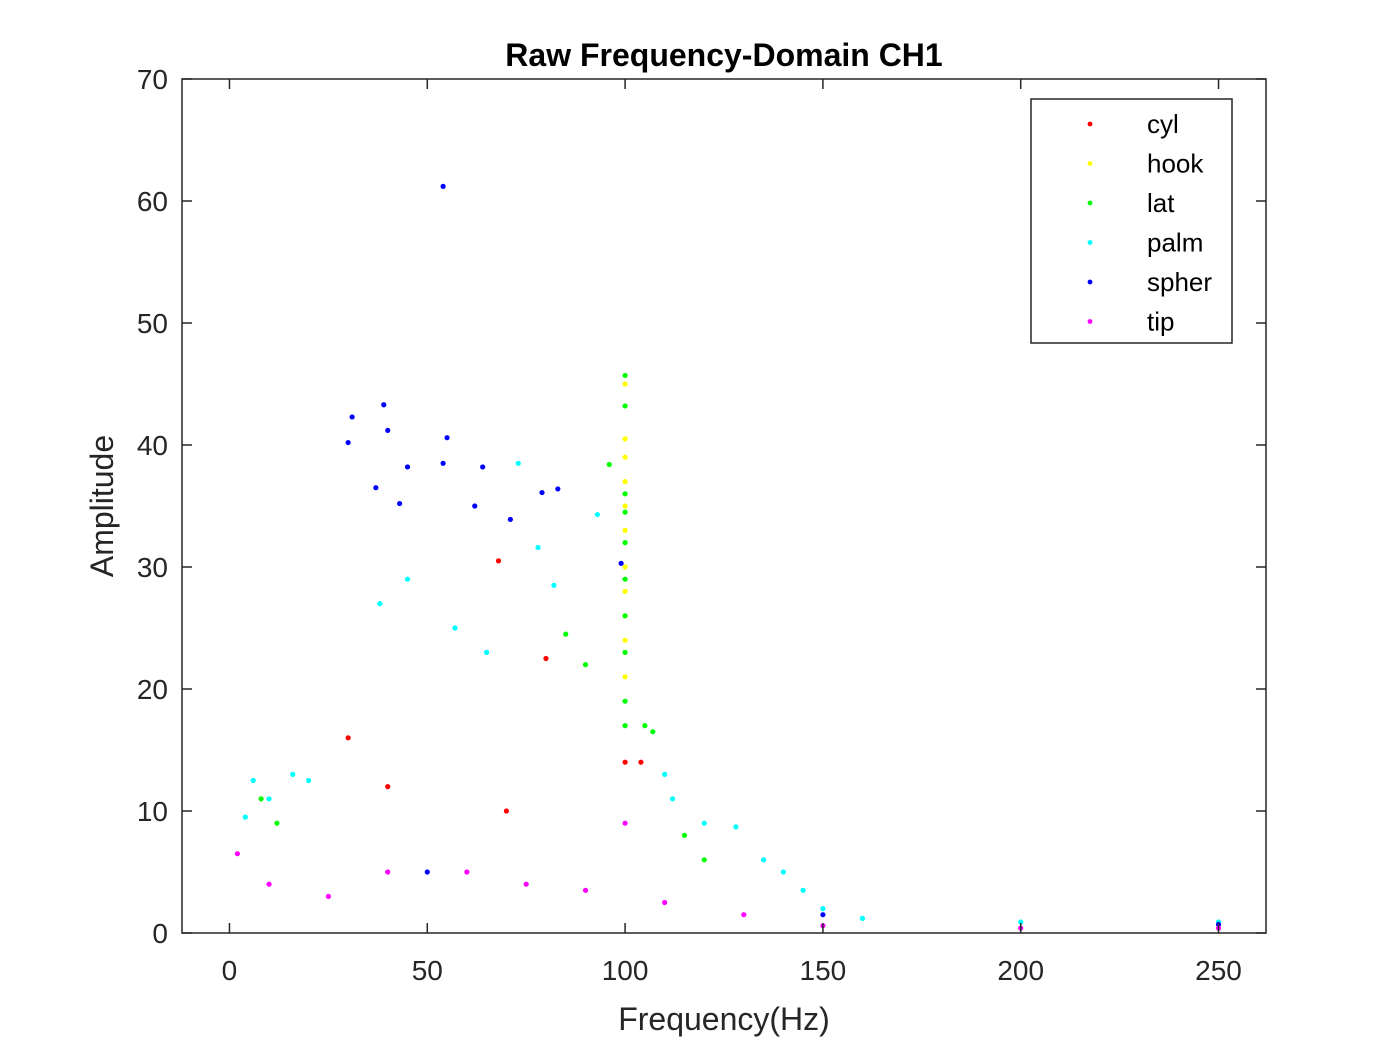 The image size is (1400, 1050). Describe the element at coordinates (823, 970) in the screenshot. I see `x-tick-label: 150` at that location.